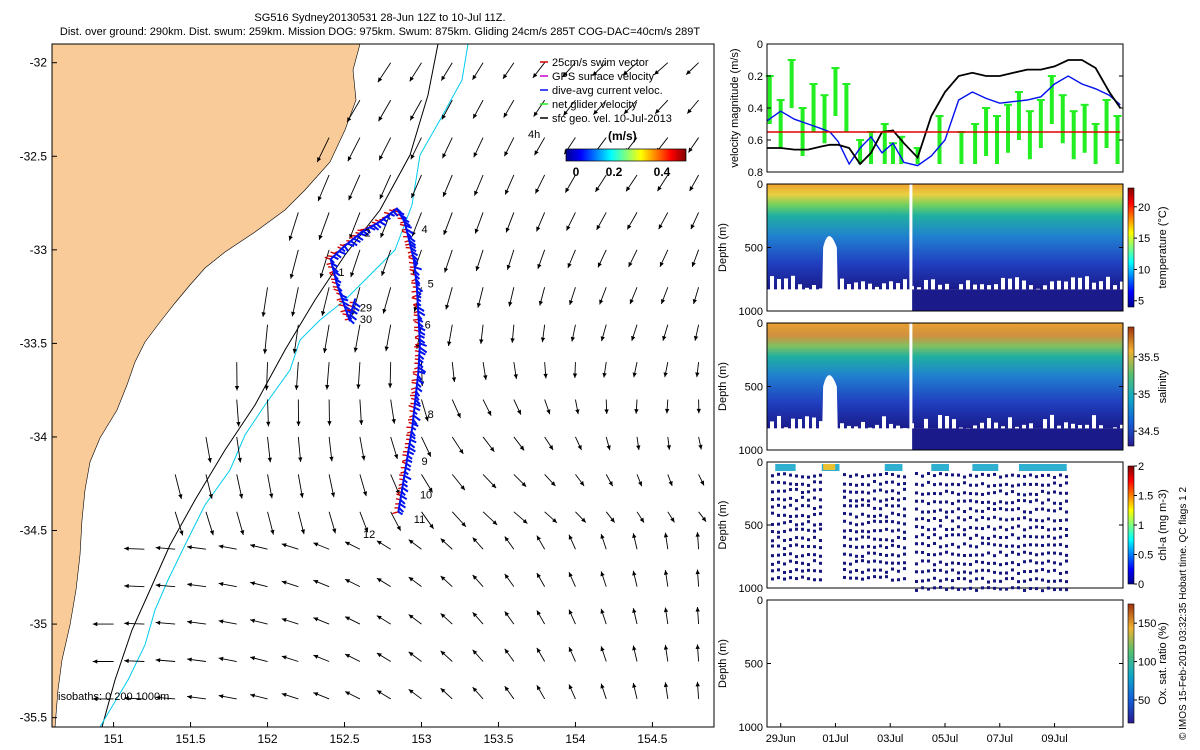  I want to click on map-x-tick-label: 153, so click(421, 739).